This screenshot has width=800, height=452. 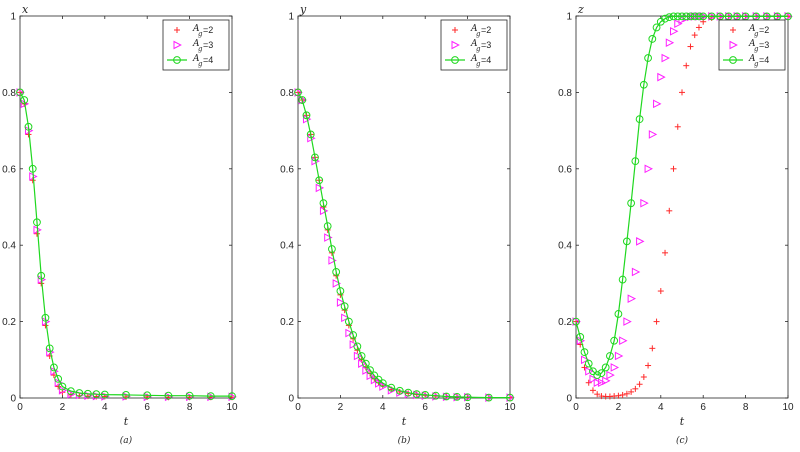 What do you see at coordinates (471, 46) in the screenshot?
I see `legend-item-2: Ag =3` at bounding box center [471, 46].